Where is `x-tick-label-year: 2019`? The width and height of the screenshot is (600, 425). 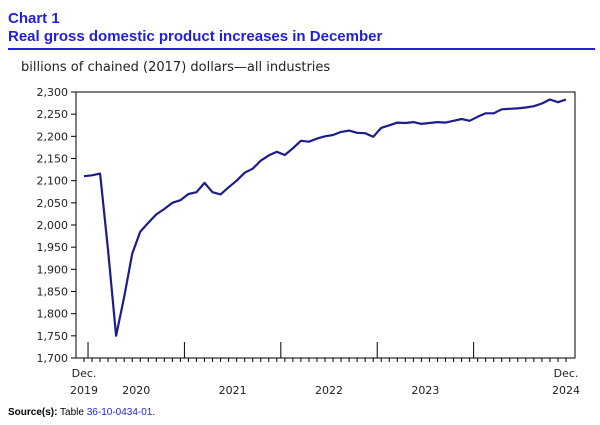 x-tick-label-year: 2019 is located at coordinates (84, 390).